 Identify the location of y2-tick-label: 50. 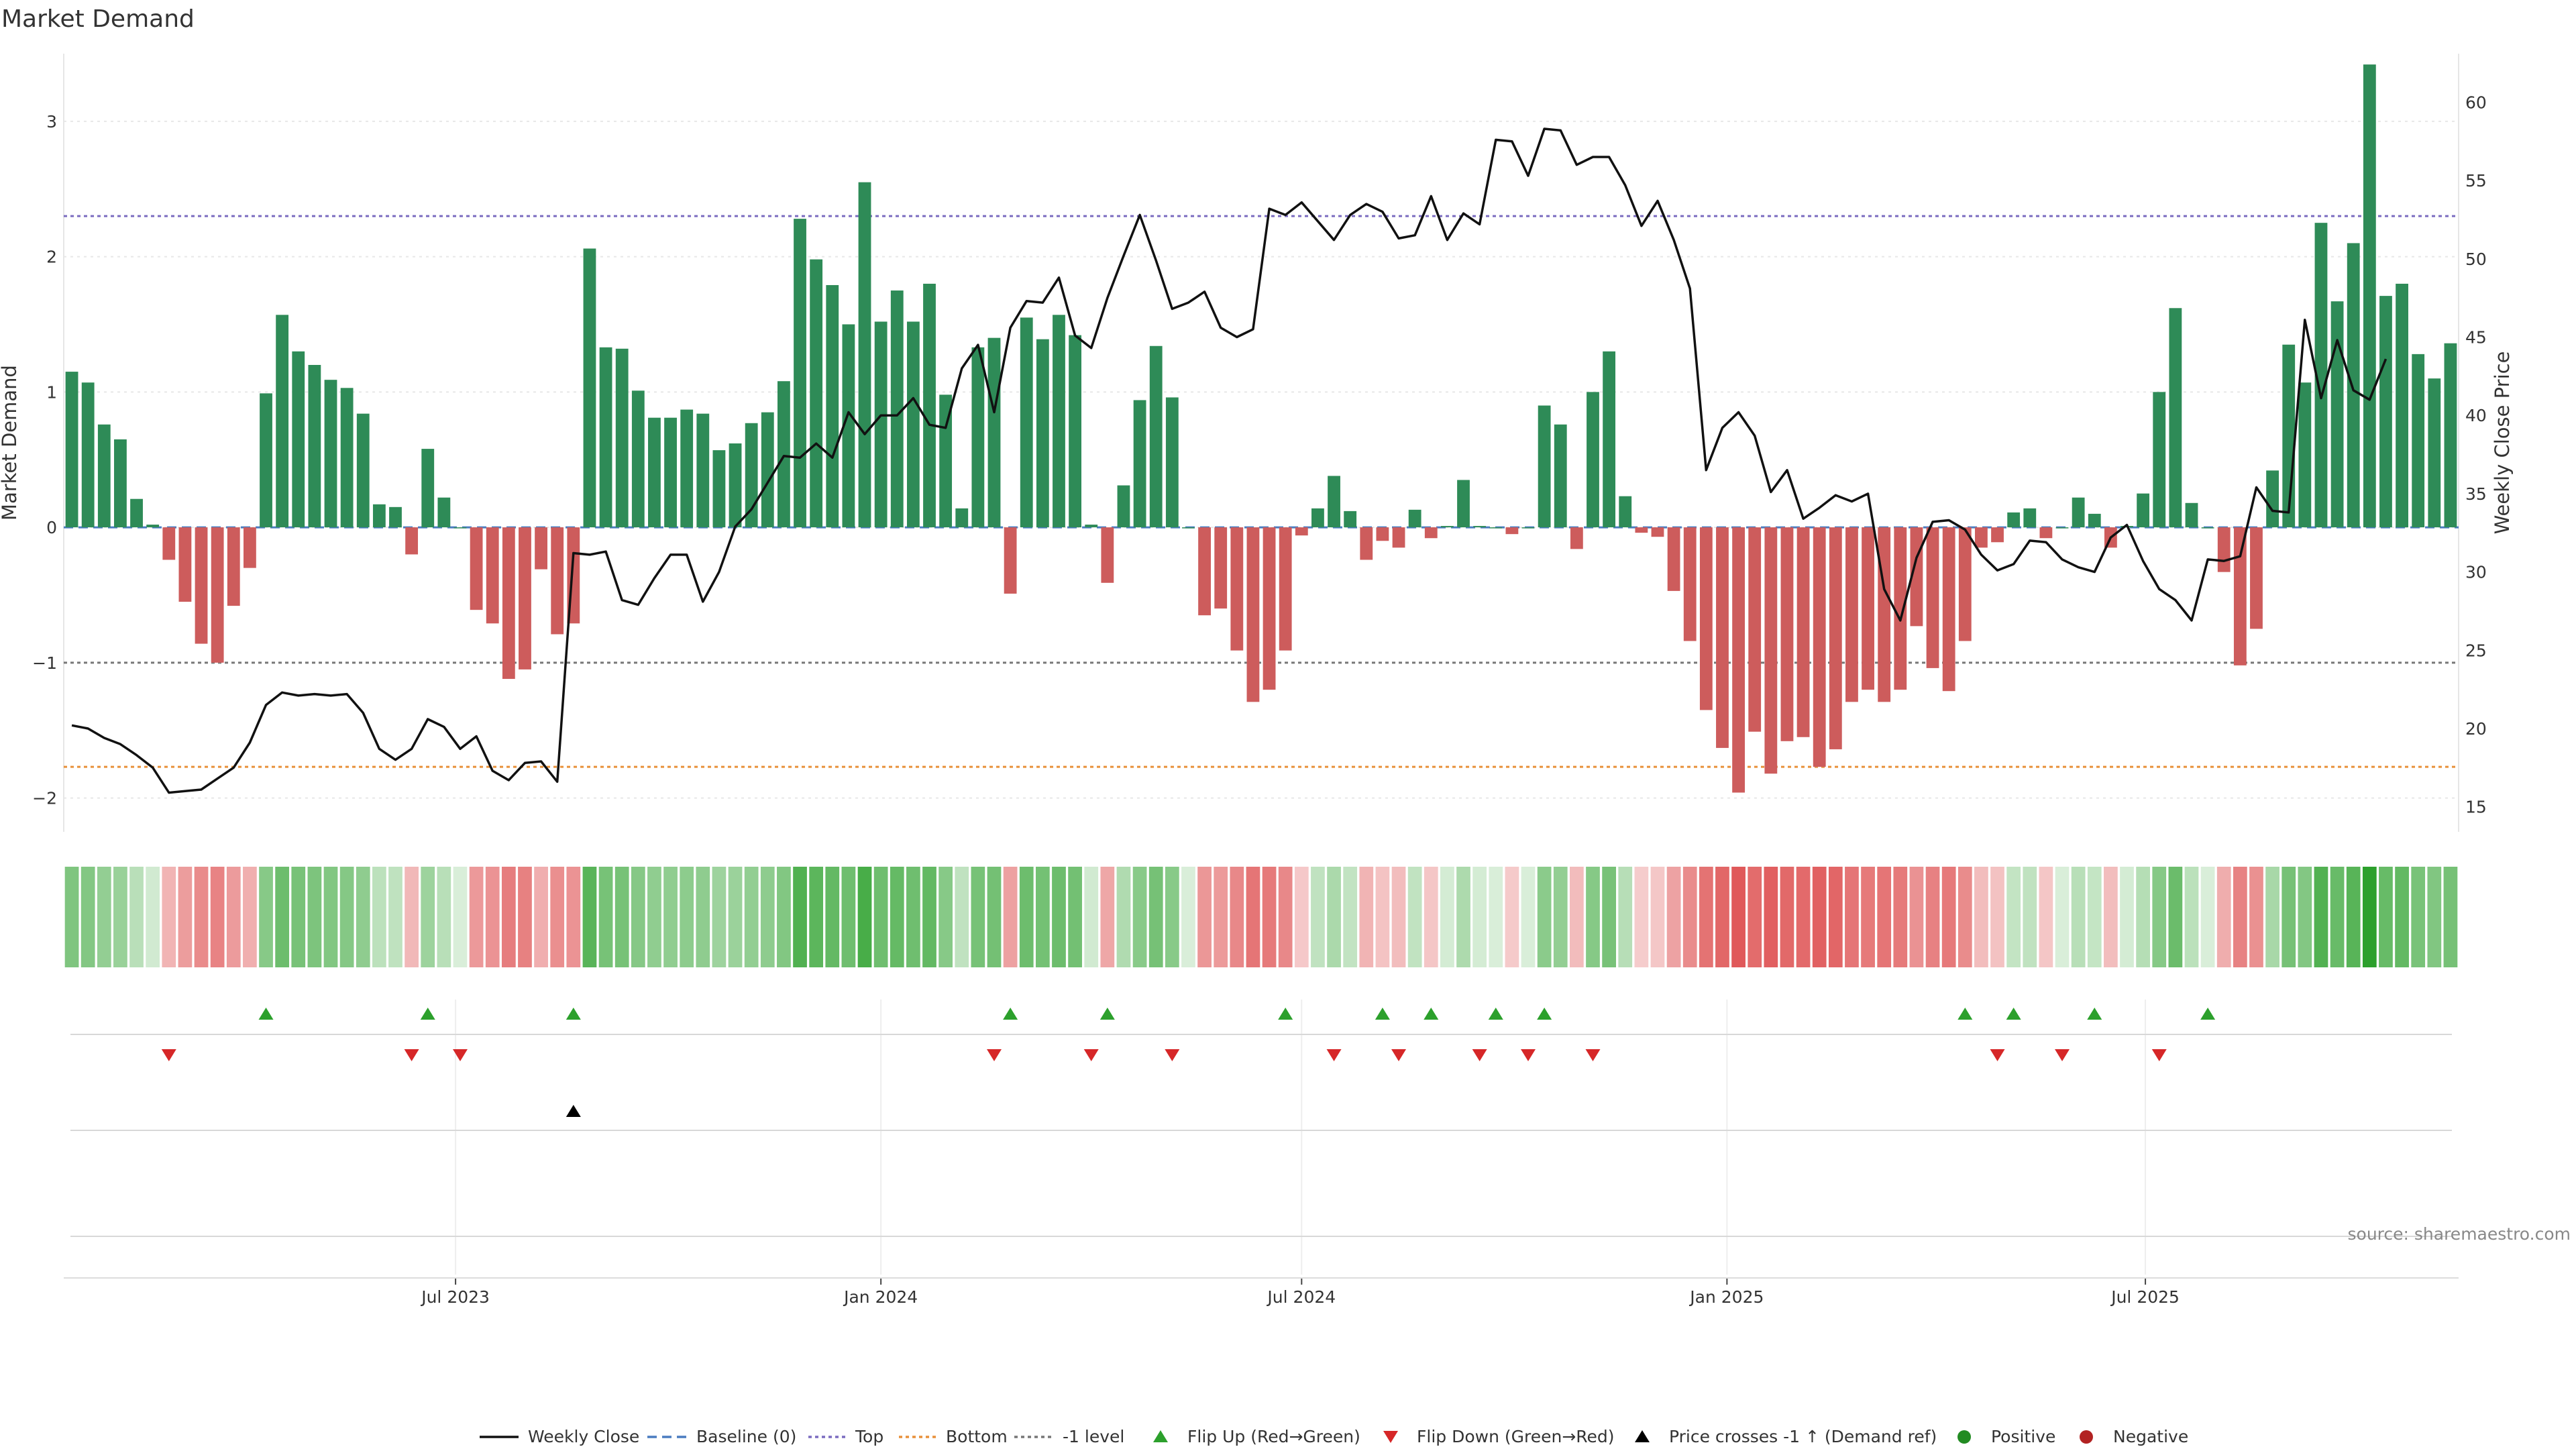
(2476, 259).